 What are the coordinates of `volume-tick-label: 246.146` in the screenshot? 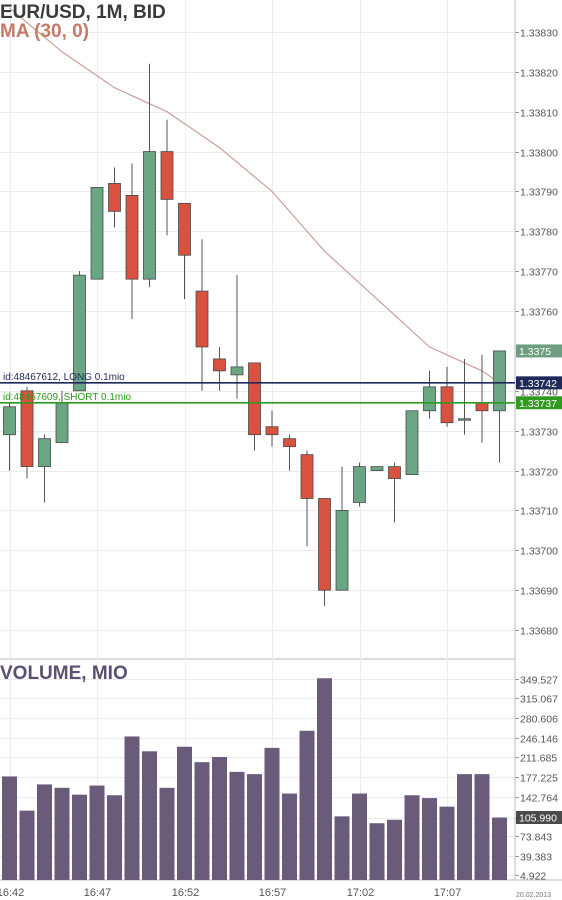 It's located at (539, 740).